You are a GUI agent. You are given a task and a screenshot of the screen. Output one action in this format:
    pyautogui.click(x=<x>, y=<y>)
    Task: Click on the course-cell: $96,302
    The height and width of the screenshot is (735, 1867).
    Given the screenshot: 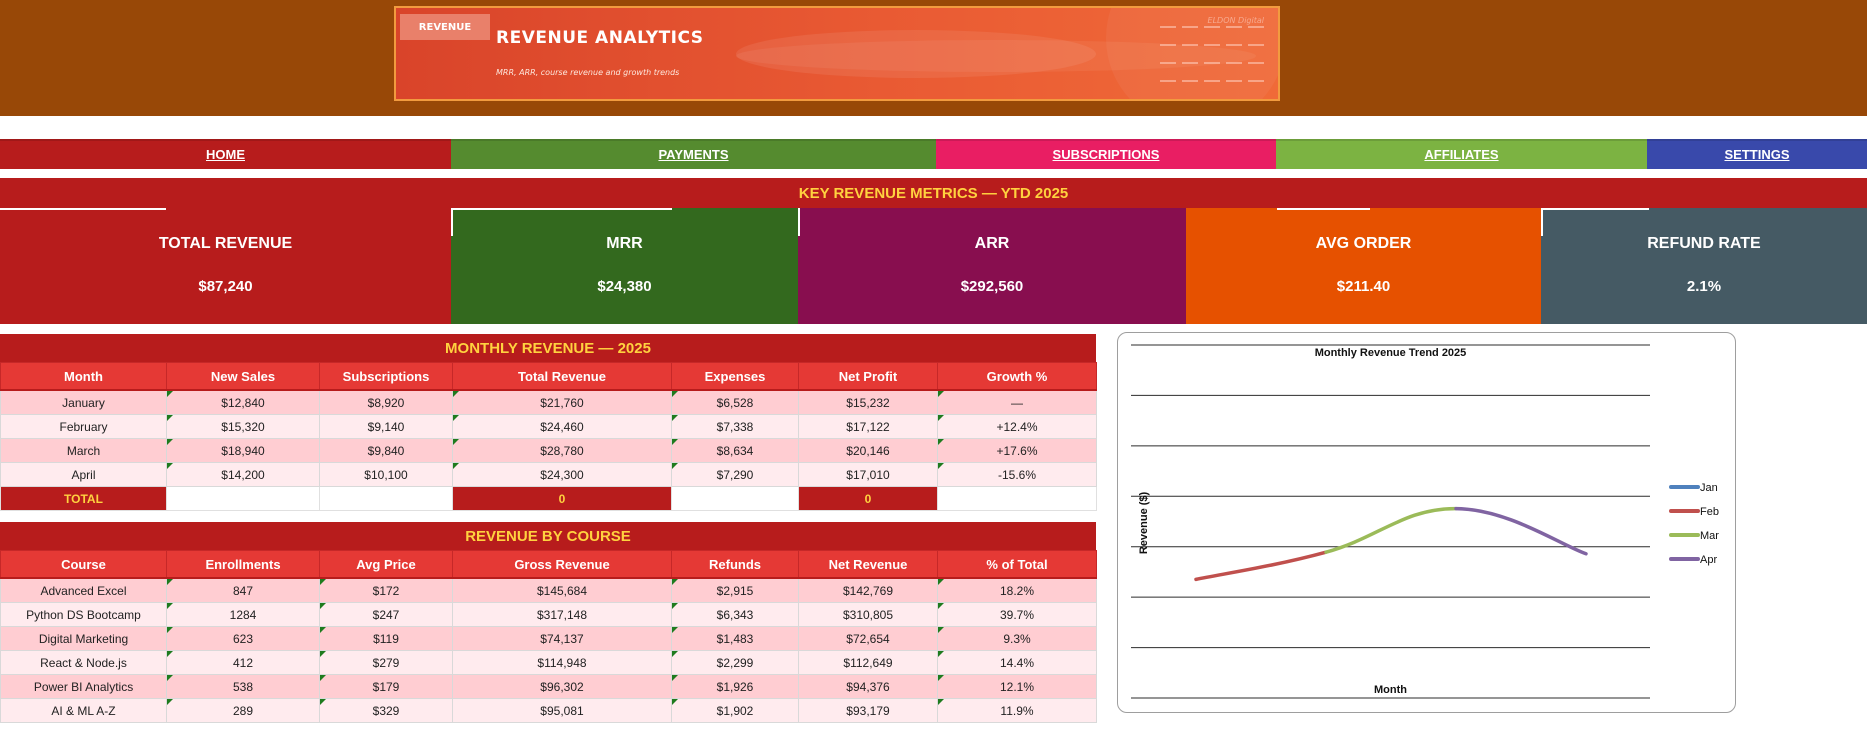 What is the action you would take?
    pyautogui.click(x=562, y=686)
    